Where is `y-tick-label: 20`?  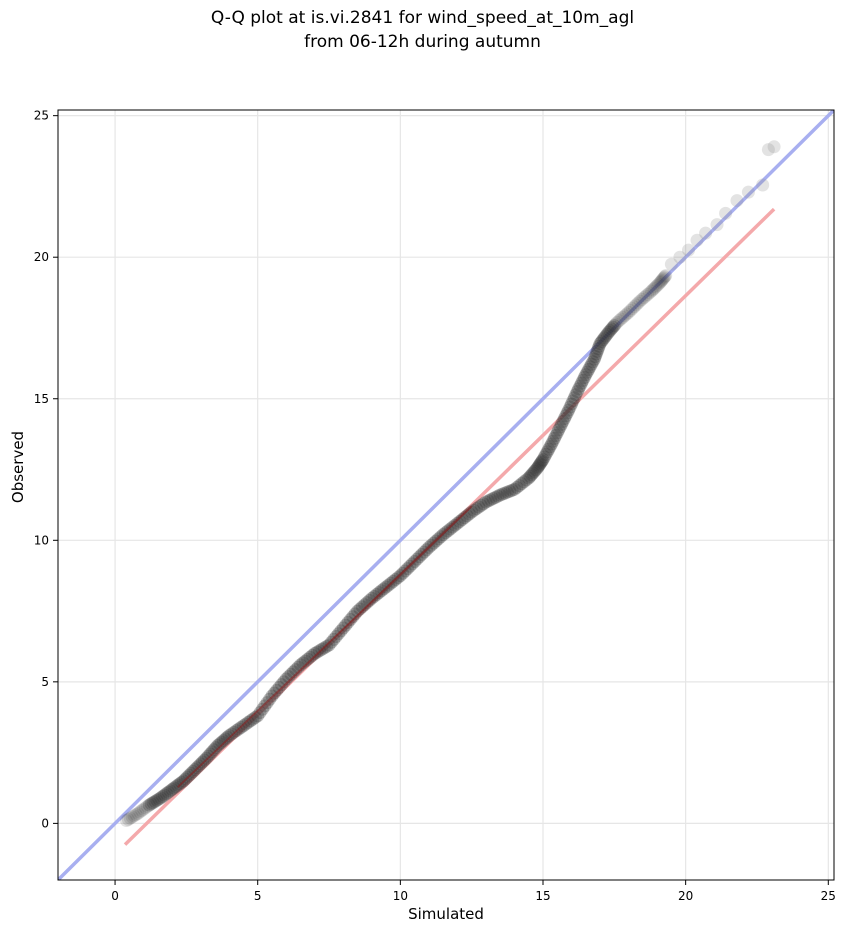 y-tick-label: 20 is located at coordinates (41, 257).